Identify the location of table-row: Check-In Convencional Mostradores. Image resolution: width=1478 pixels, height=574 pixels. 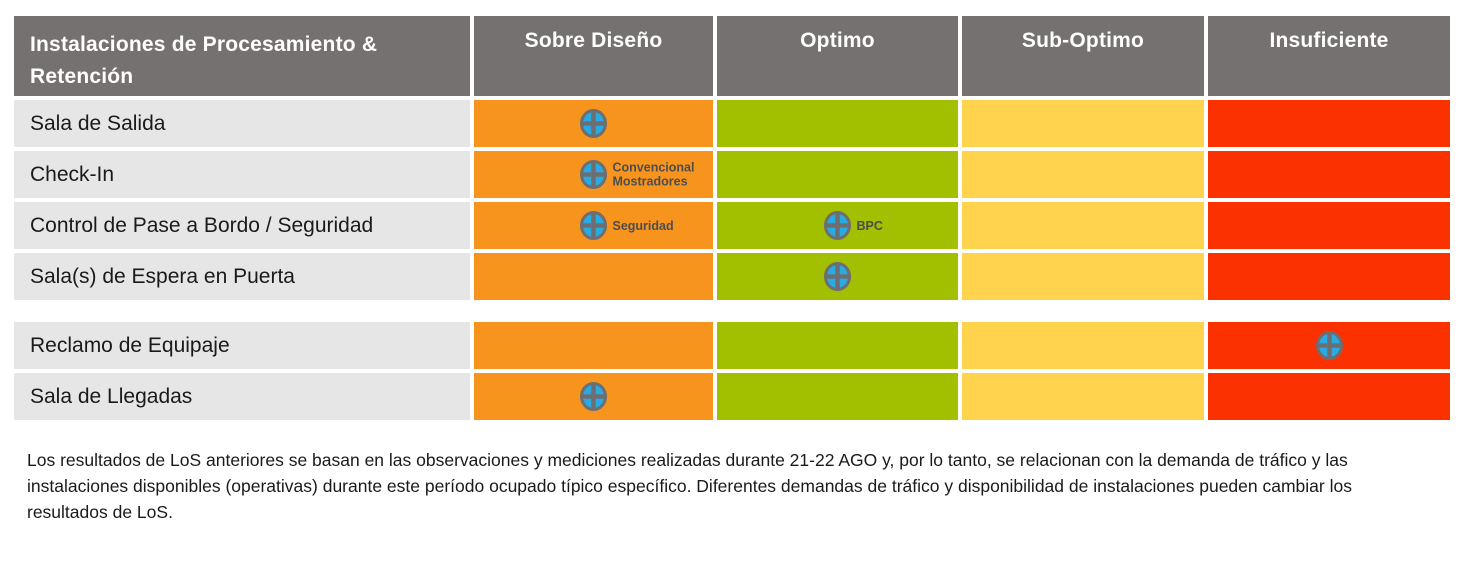
(739, 174).